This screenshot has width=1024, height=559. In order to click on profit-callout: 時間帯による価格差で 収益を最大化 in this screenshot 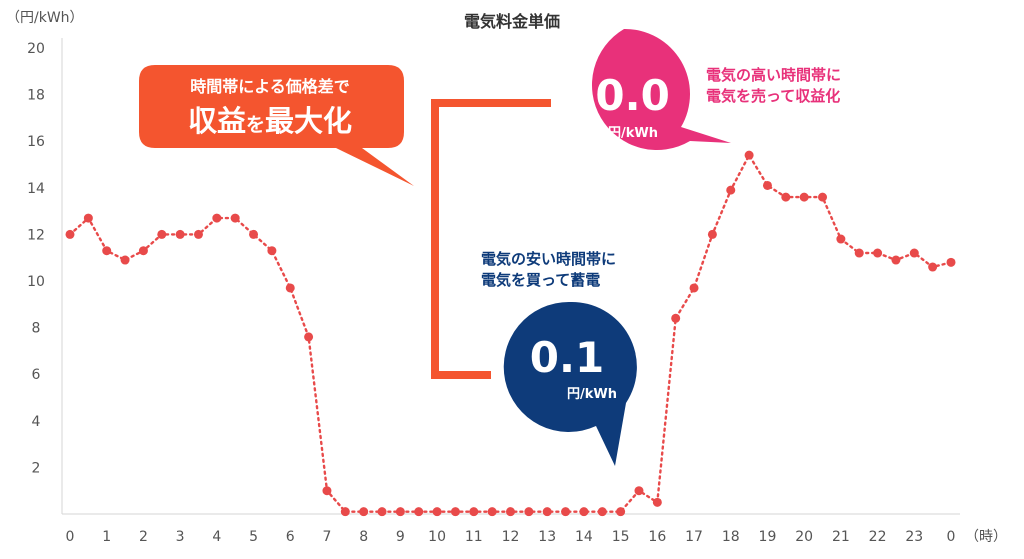, I will do `click(276, 125)`.